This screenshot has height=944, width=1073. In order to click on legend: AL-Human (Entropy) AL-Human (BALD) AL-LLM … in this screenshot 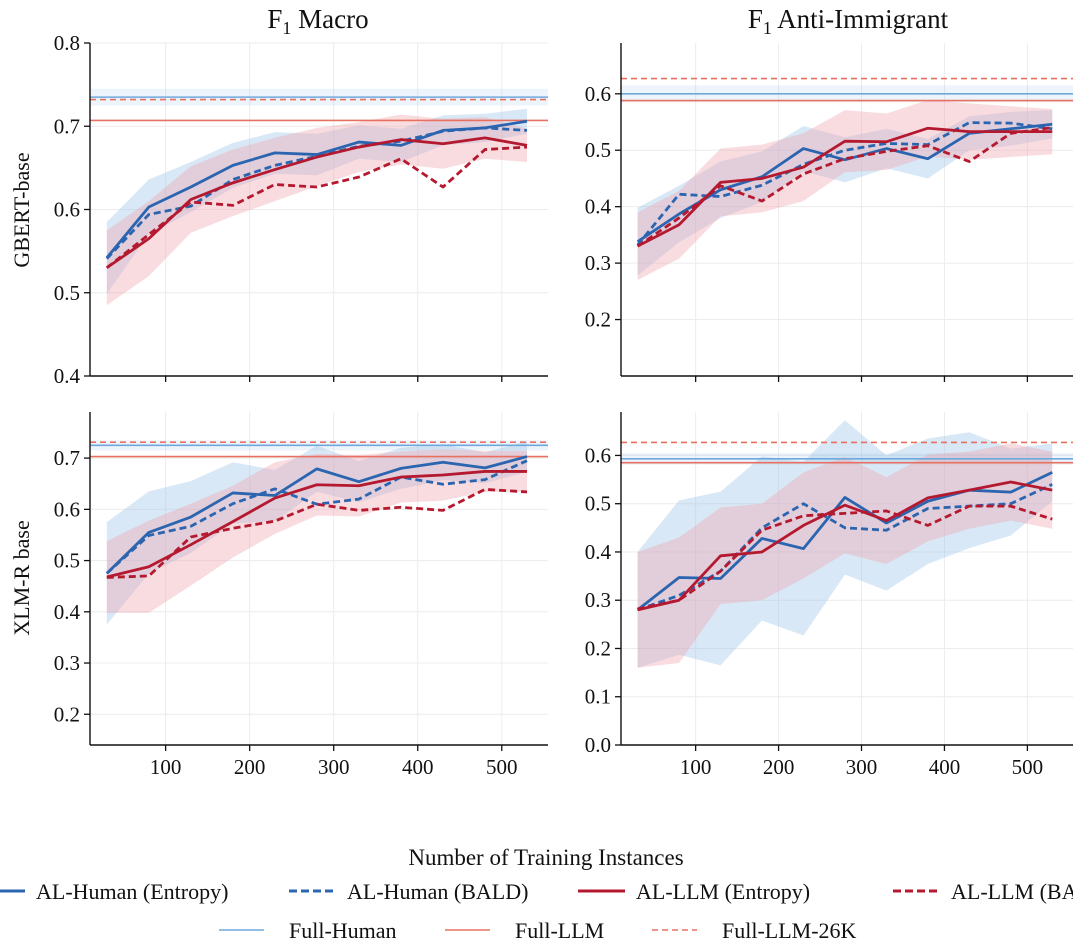, I will do `click(536, 911)`.